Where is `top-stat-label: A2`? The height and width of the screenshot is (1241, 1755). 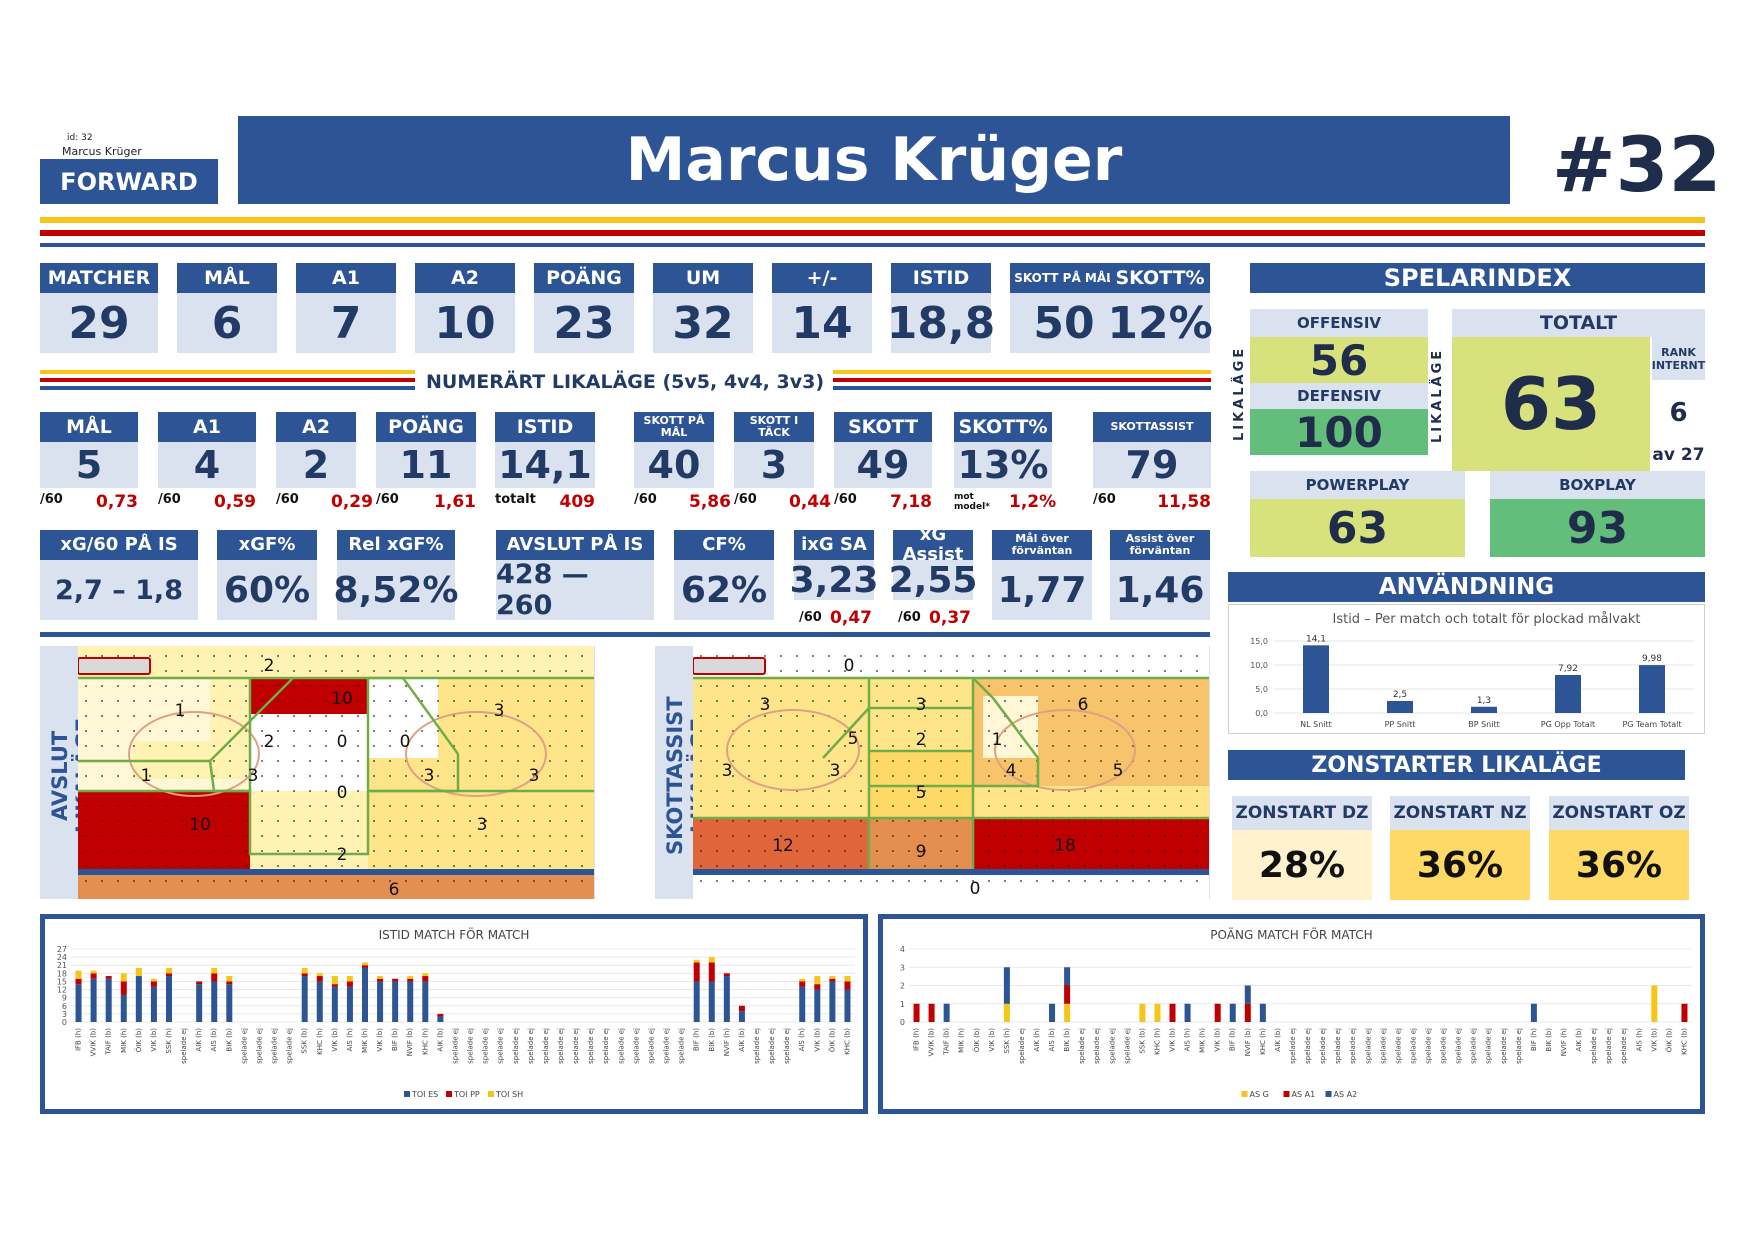
top-stat-label: A2 is located at coordinates (465, 278).